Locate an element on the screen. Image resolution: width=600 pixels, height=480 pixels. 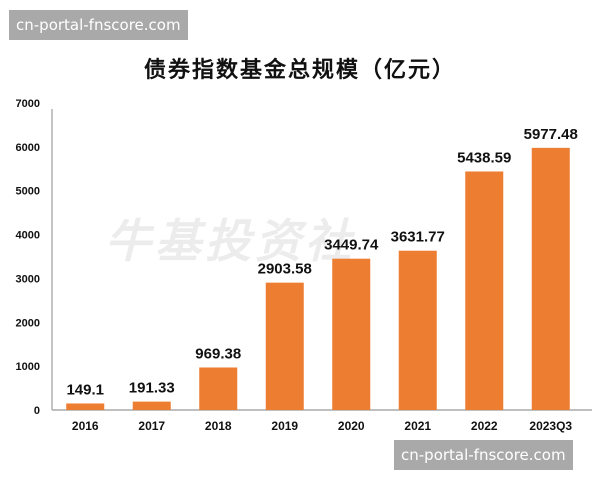
data-label: 191.33 is located at coordinates (152, 388).